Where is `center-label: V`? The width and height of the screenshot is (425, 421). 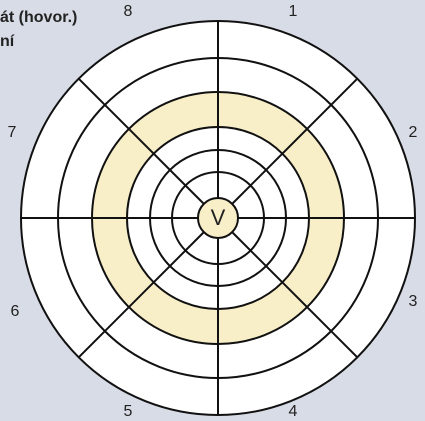 center-label: V is located at coordinates (218, 217).